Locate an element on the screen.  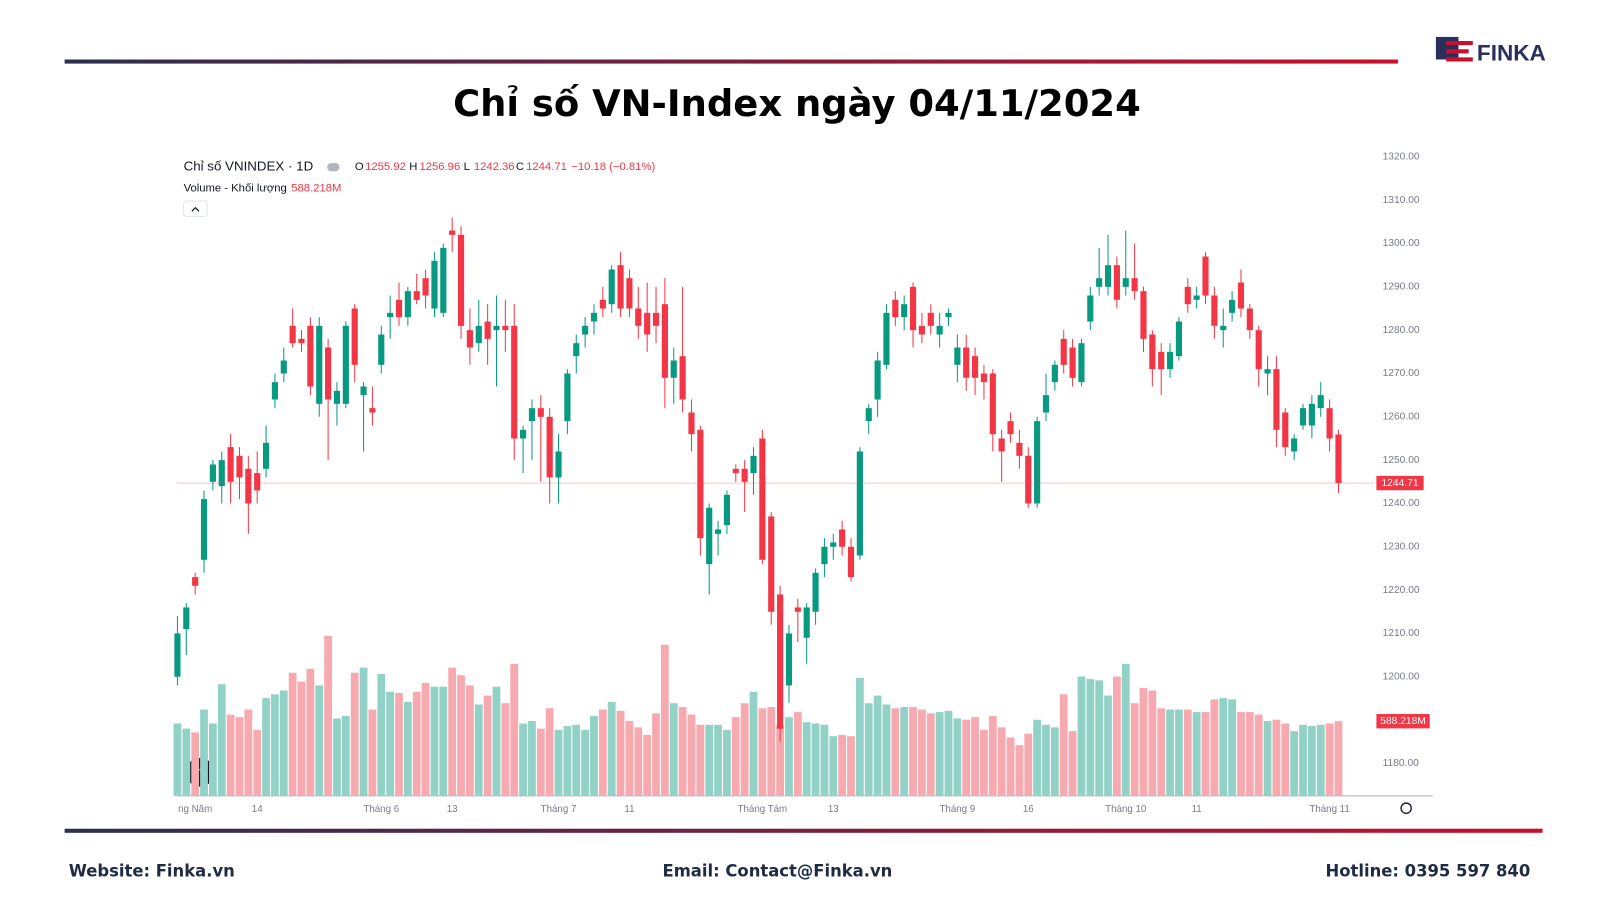
bottom-rule is located at coordinates (803, 830).